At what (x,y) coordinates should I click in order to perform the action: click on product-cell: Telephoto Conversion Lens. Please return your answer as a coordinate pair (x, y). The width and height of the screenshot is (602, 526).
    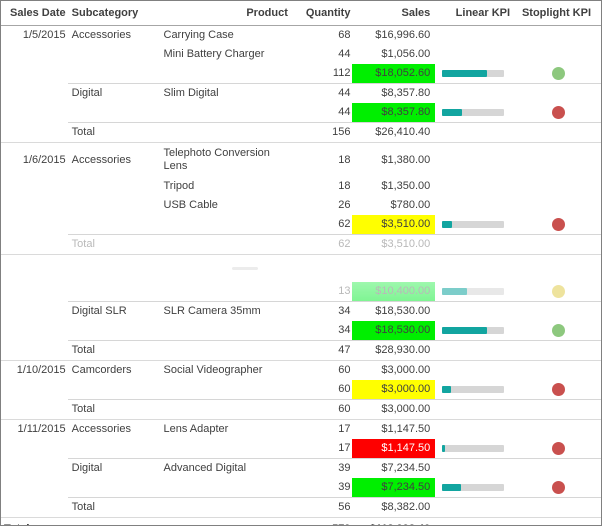
    Looking at the image, I should click on (223, 159).